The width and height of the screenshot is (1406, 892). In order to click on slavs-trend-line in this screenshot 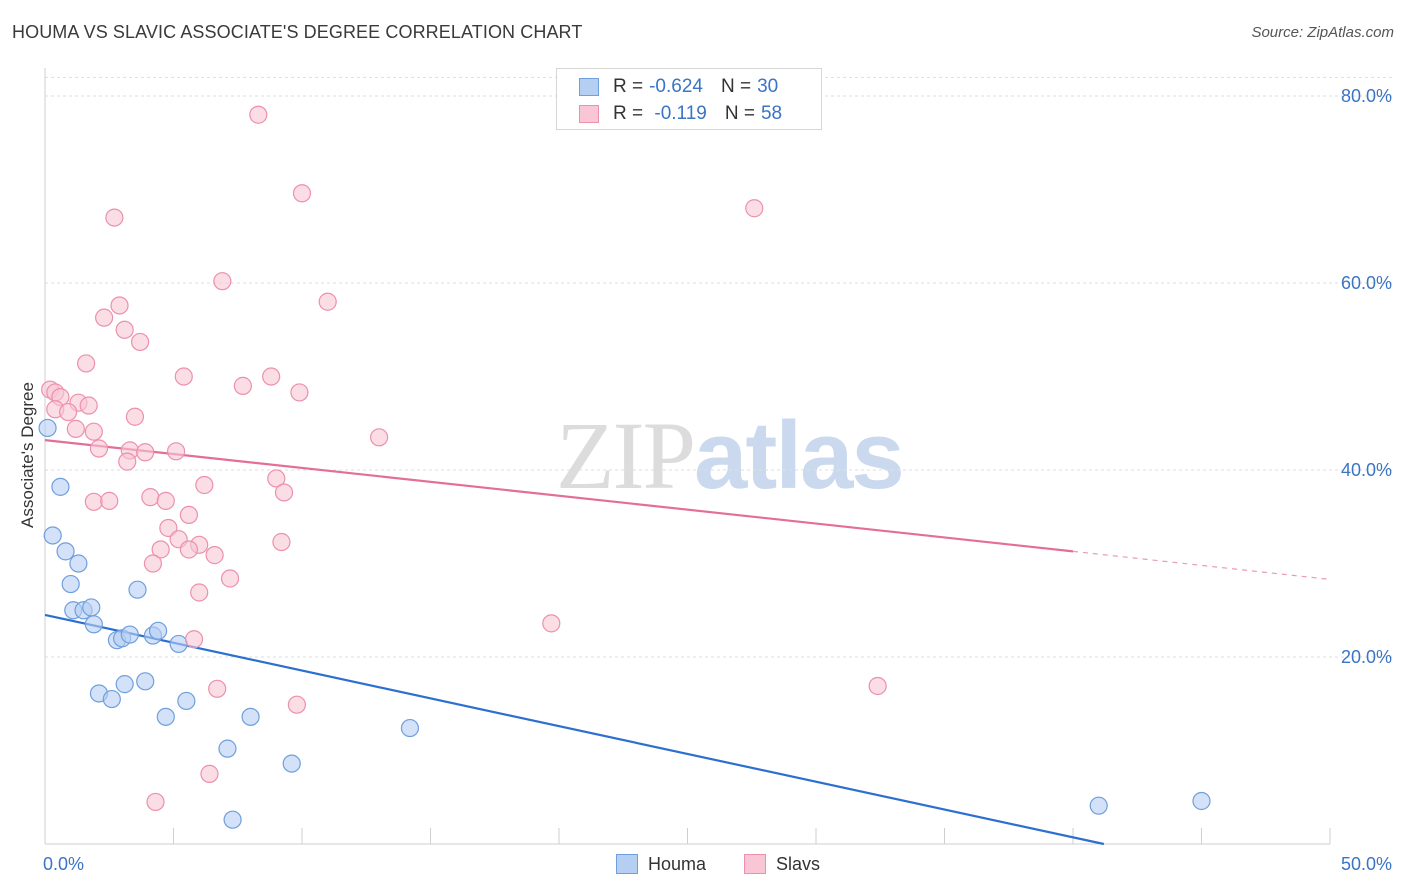, I will do `click(559, 496)`.